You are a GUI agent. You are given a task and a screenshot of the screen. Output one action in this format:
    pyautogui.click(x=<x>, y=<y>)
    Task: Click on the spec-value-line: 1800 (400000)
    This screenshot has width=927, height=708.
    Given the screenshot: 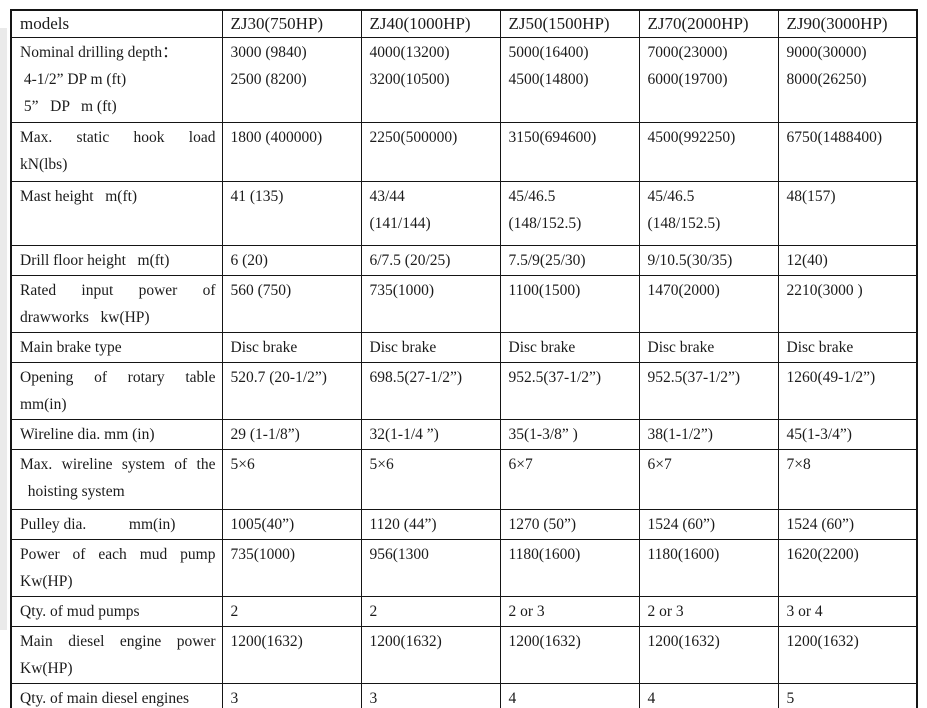 What is the action you would take?
    pyautogui.click(x=276, y=137)
    